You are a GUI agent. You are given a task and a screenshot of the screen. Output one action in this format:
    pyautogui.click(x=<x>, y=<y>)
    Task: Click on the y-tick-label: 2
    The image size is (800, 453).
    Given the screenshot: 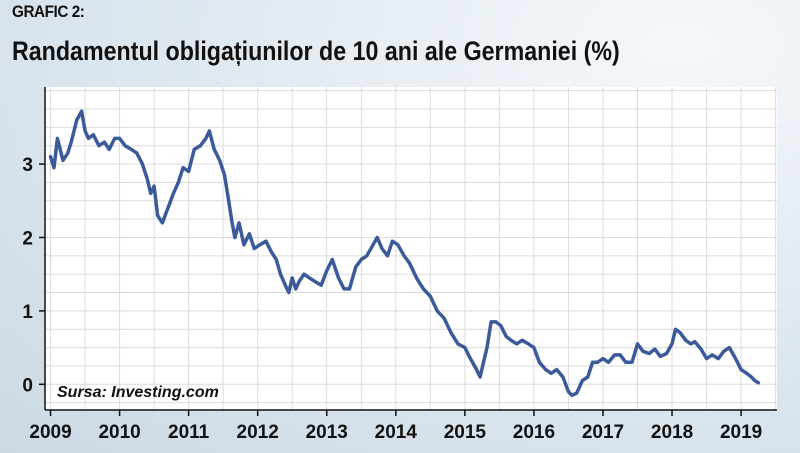 What is the action you would take?
    pyautogui.click(x=27, y=238)
    